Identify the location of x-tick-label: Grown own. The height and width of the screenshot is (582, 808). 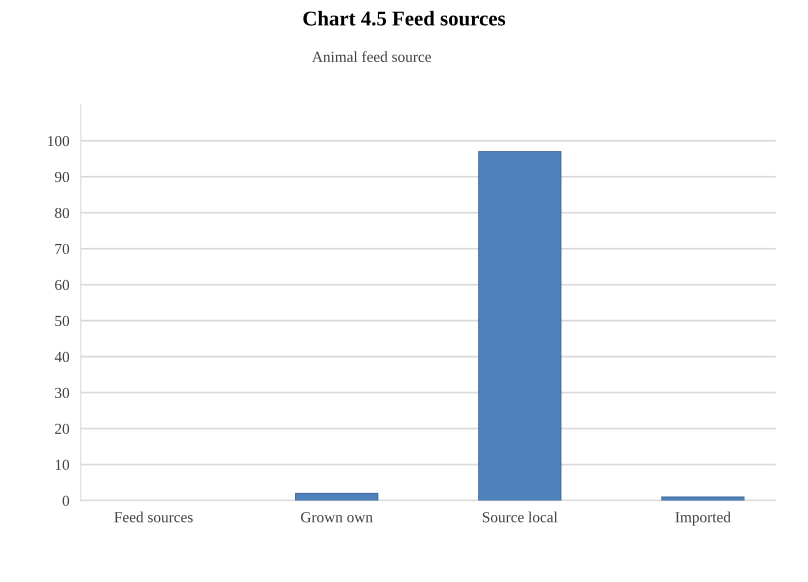
(337, 517).